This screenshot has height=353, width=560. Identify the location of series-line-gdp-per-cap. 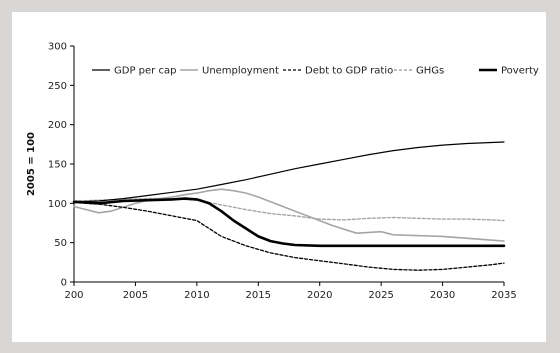
(289, 172).